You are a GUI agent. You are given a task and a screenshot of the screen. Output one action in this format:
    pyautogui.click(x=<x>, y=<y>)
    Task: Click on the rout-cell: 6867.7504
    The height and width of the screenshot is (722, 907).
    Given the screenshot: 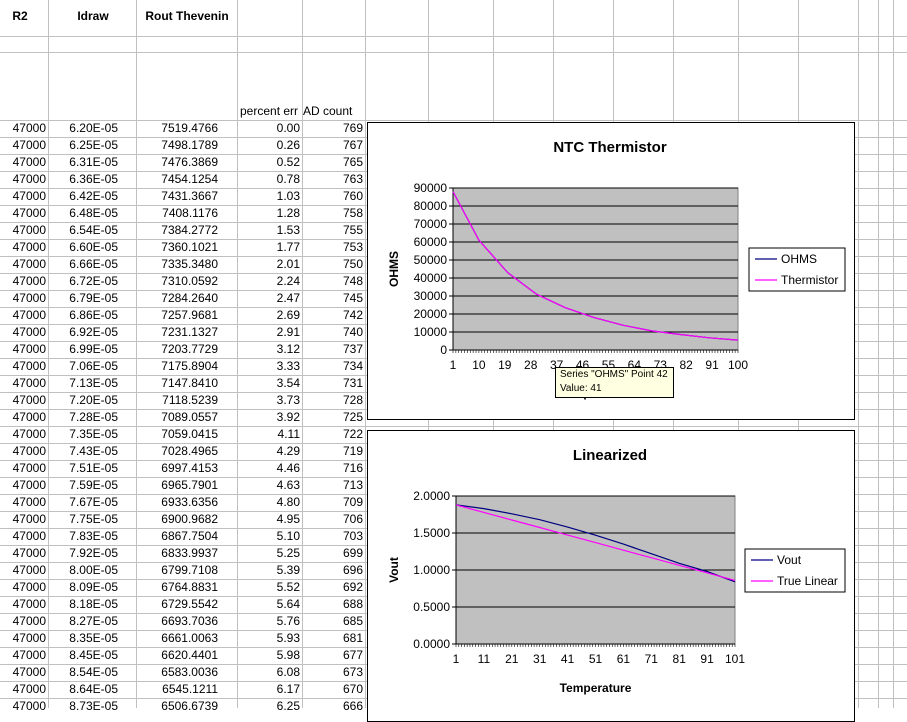 What is the action you would take?
    pyautogui.click(x=189, y=536)
    